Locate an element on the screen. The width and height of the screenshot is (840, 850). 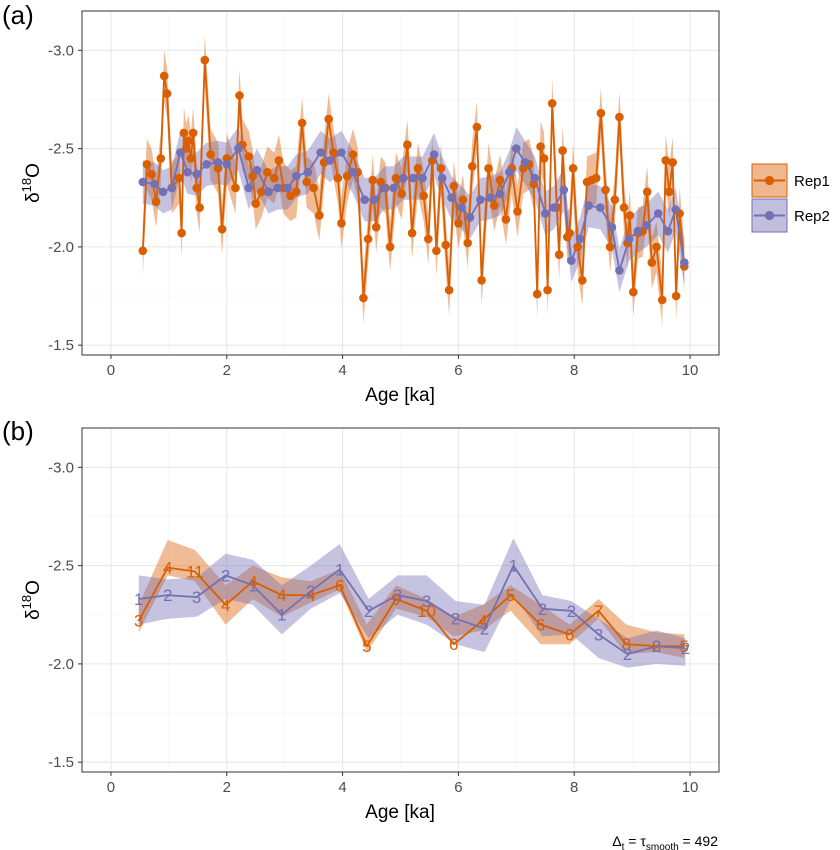
line-rep2 is located at coordinates (412, 609).